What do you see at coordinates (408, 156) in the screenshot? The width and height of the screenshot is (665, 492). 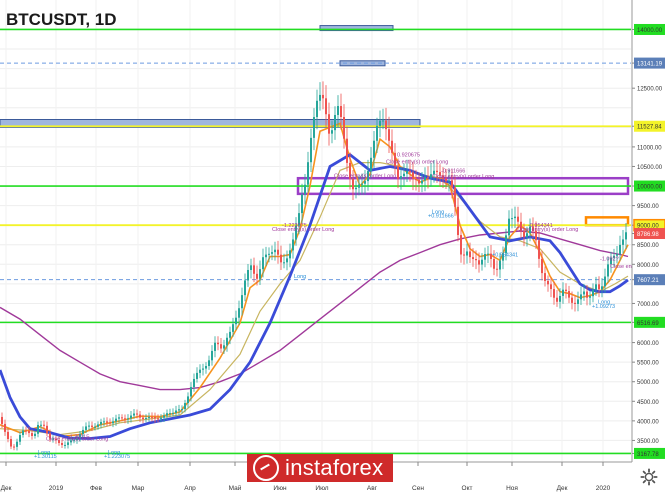 I see `trade-label: 0.920675` at bounding box center [408, 156].